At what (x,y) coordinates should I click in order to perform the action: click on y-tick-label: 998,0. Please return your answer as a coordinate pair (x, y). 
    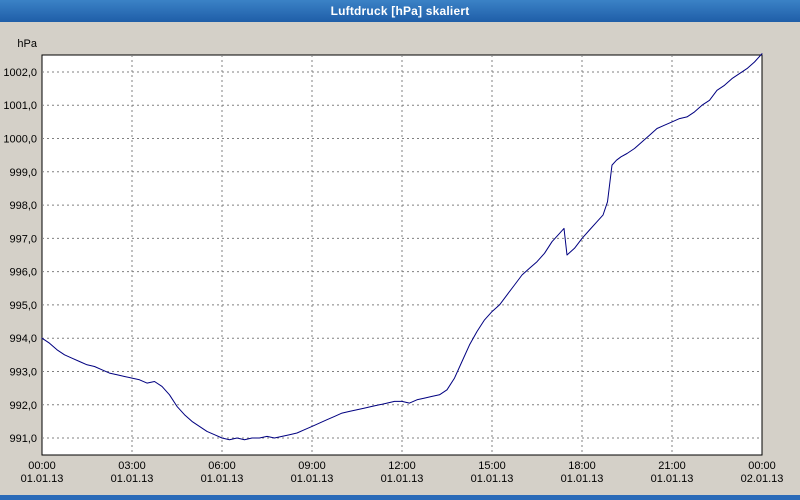
    Looking at the image, I should click on (23, 206).